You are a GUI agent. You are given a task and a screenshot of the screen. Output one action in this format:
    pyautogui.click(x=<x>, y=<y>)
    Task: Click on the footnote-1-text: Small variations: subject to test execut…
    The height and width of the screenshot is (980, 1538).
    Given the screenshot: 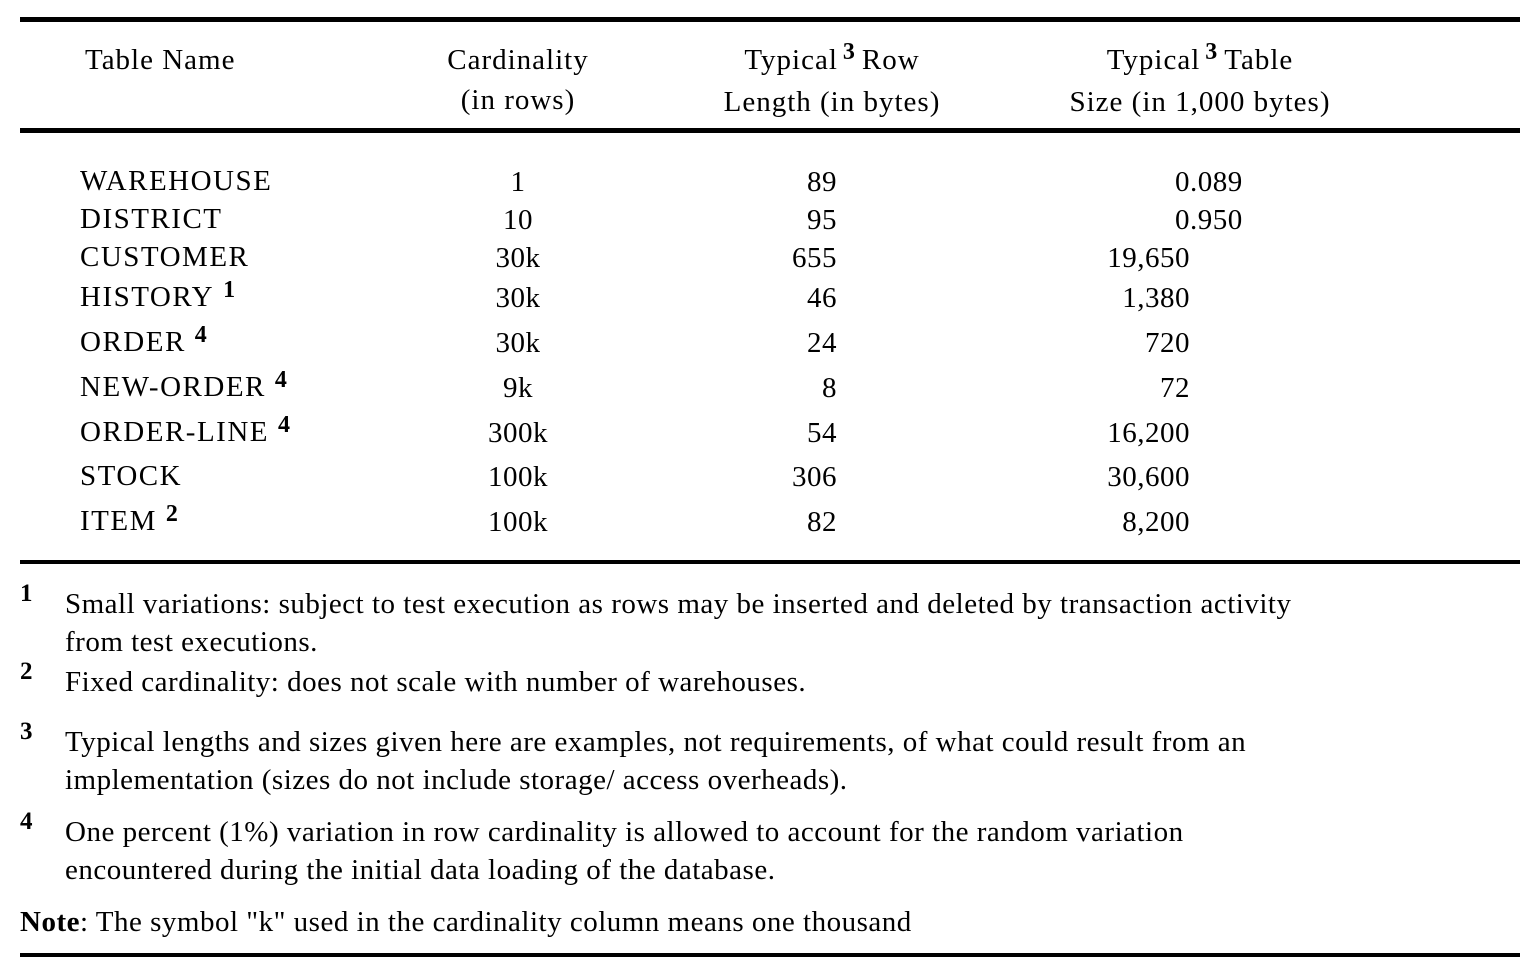 What is the action you would take?
    pyautogui.click(x=678, y=623)
    